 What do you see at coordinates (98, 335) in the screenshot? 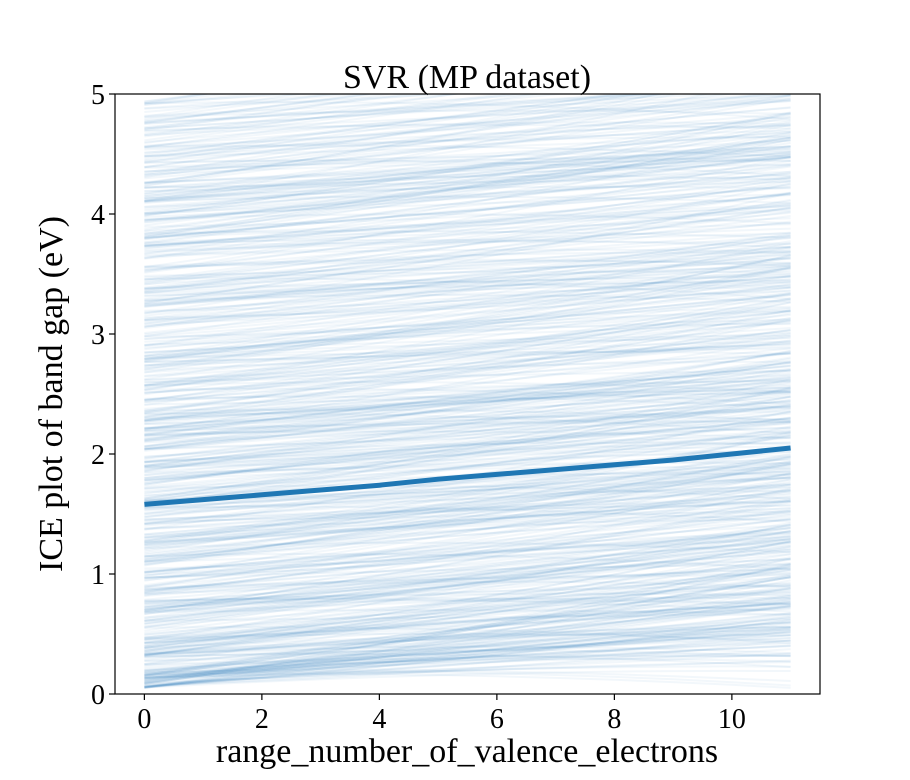
I see `y-tick-label: 3` at bounding box center [98, 335].